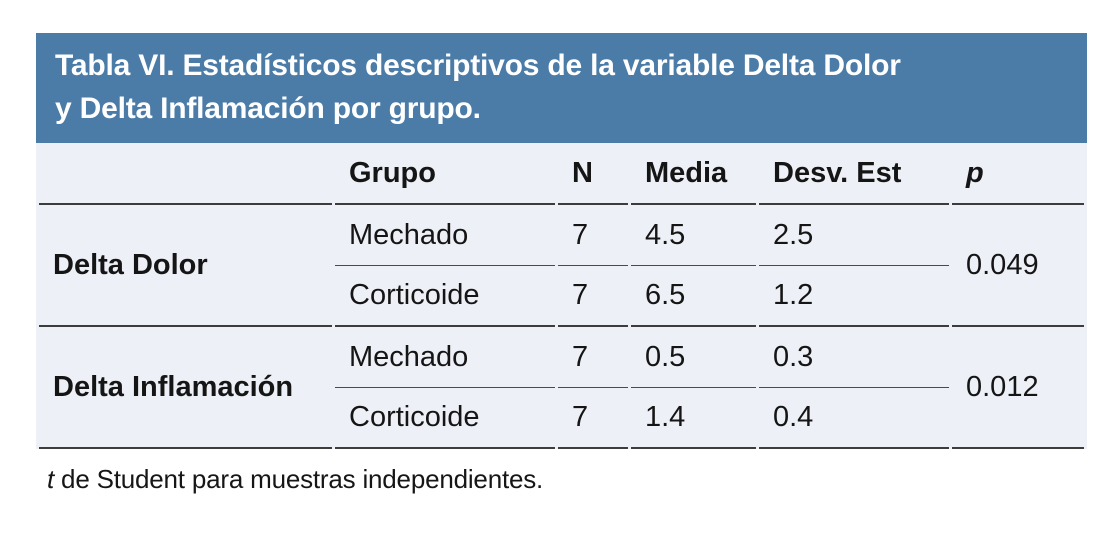 The width and height of the screenshot is (1119, 533). I want to click on cell-desv: 0.4, so click(854, 418).